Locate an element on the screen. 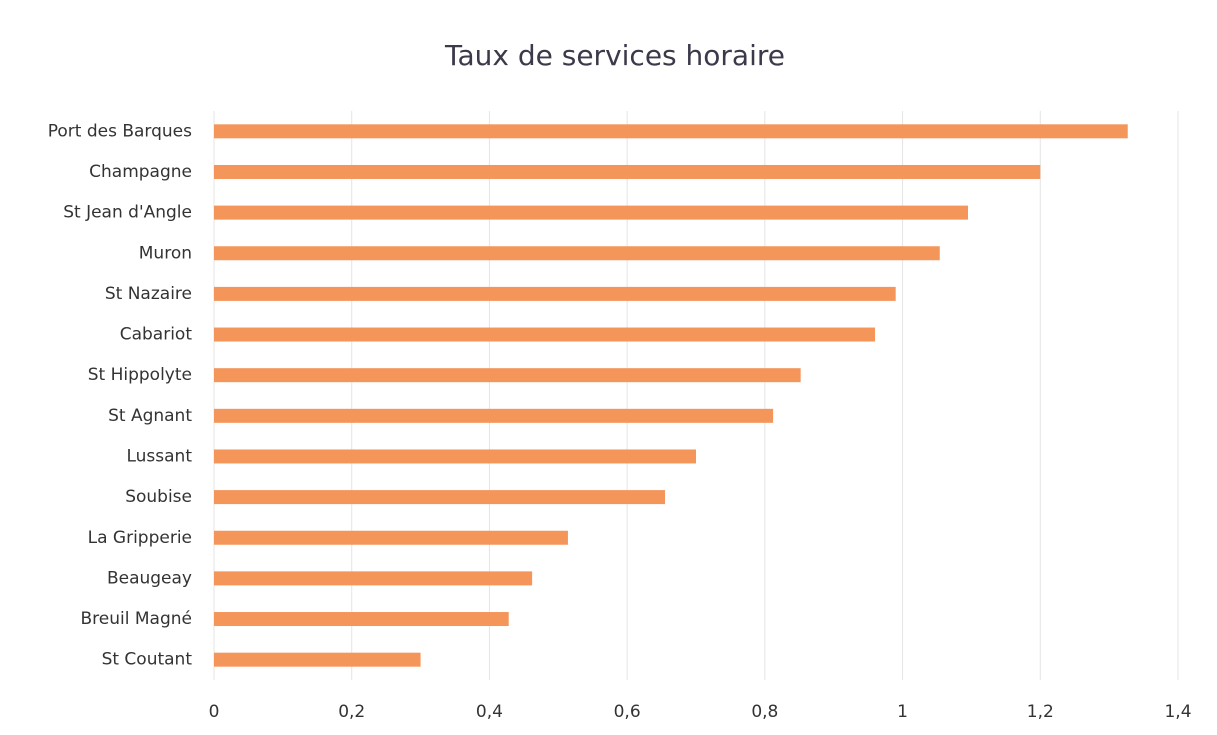  y-tick-label: St Hippolyte is located at coordinates (140, 375).